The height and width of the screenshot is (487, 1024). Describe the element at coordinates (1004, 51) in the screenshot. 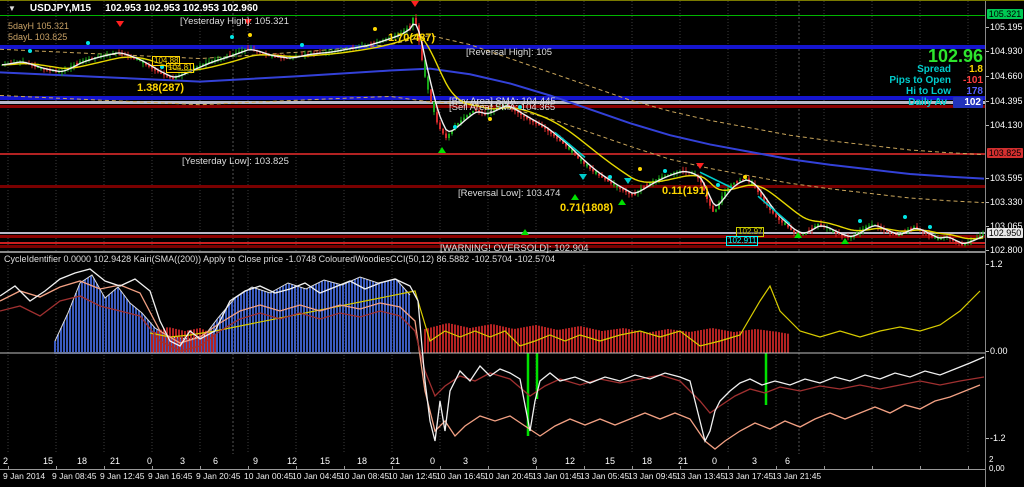

I see `scale-tick-label: 104.930` at that location.